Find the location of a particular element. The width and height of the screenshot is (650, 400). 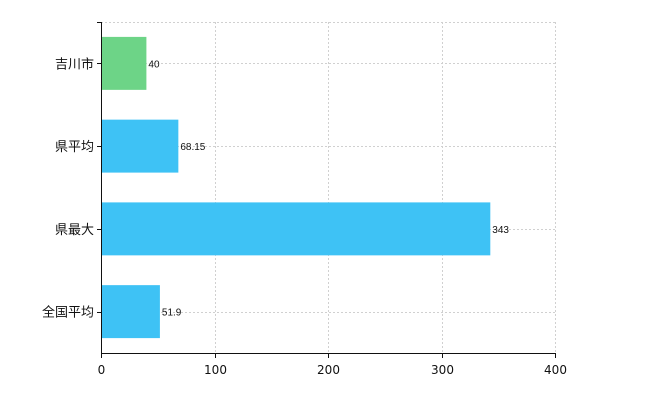

data-label: 68.15 is located at coordinates (192, 147).